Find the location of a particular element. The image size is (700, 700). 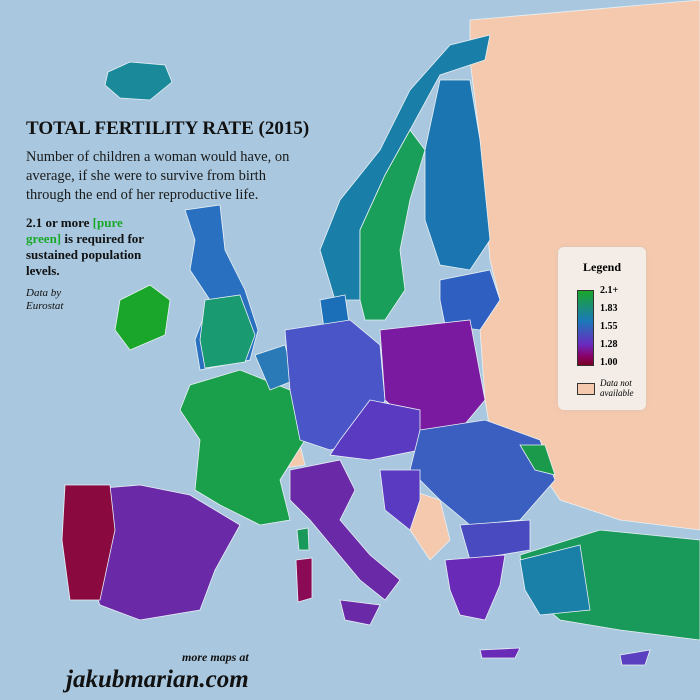

data-source: Data by Eurostat is located at coordinates (45, 299).